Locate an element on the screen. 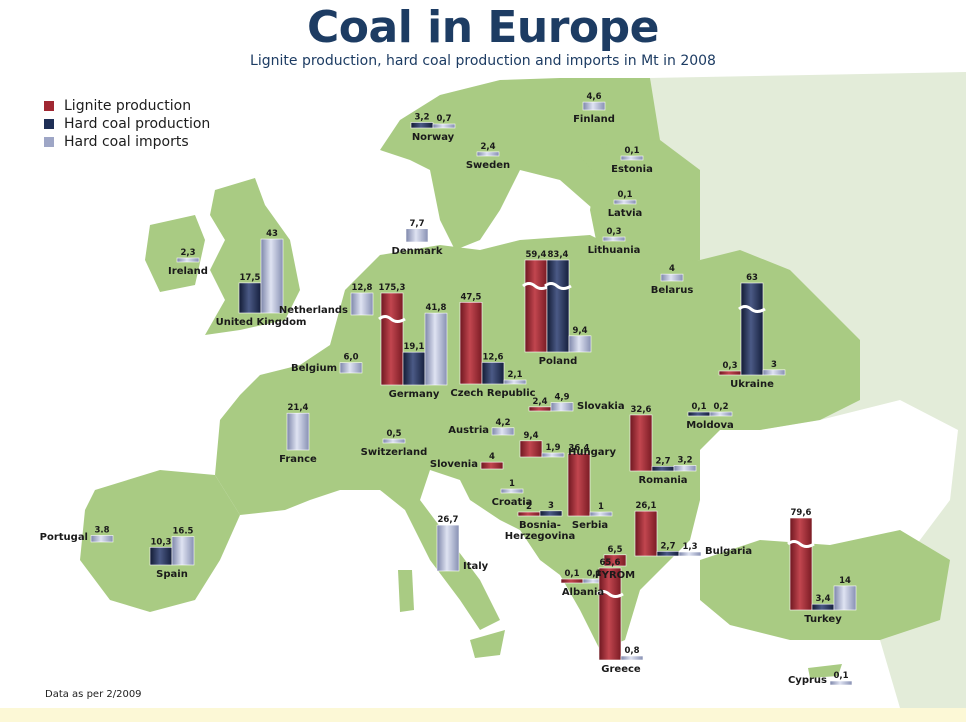 This screenshot has height=722, width=966. bar-ukraine-lignite is located at coordinates (730, 373).